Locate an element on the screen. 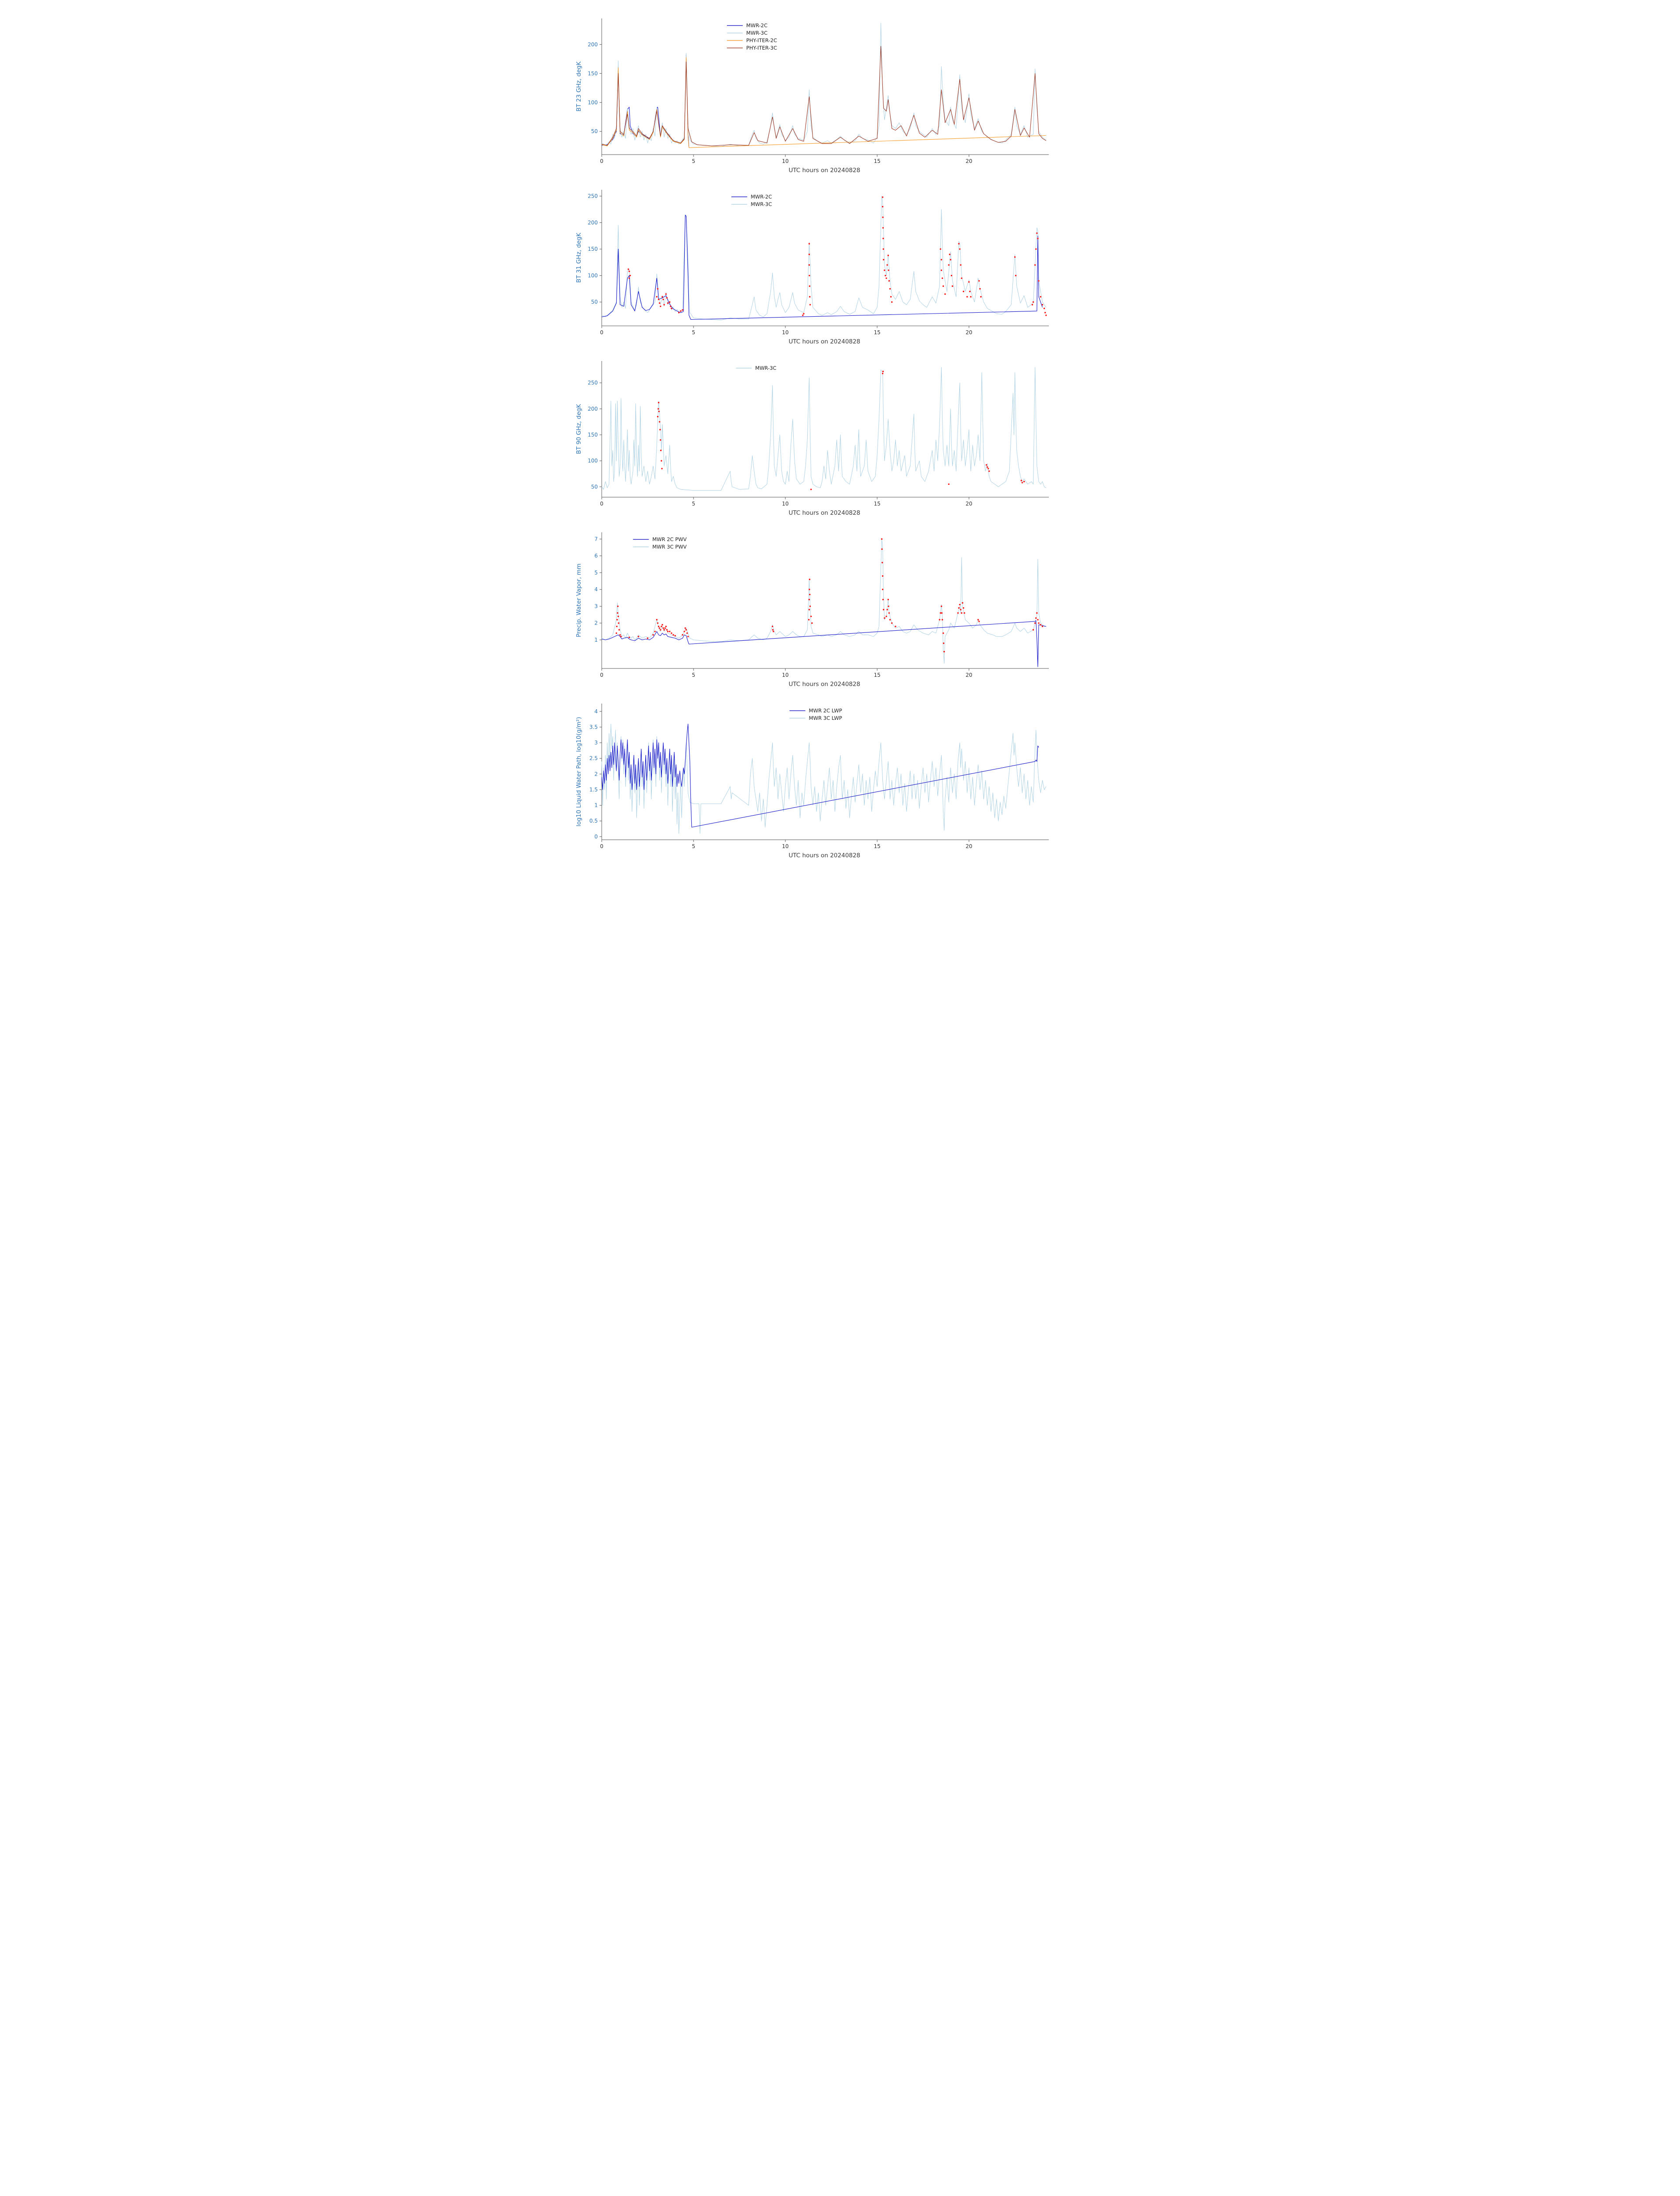 The width and height of the screenshot is (1680, 2196). y-axis-label: BT 31 GHz, degK is located at coordinates (578, 257).